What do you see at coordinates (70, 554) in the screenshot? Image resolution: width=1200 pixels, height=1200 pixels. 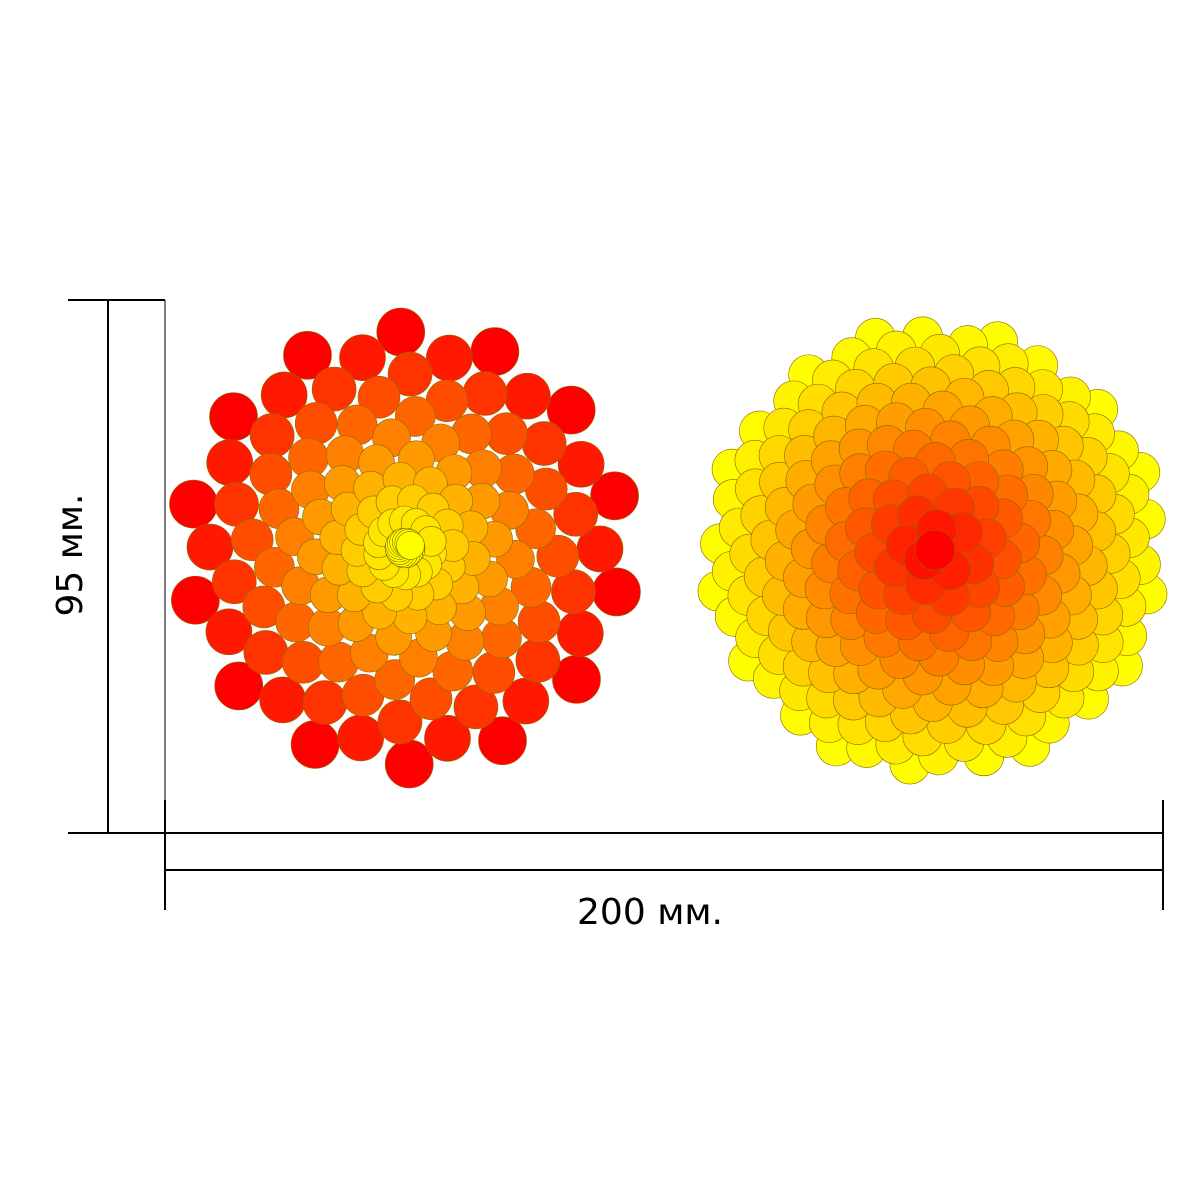 I see `height-label: 95 мм.` at bounding box center [70, 554].